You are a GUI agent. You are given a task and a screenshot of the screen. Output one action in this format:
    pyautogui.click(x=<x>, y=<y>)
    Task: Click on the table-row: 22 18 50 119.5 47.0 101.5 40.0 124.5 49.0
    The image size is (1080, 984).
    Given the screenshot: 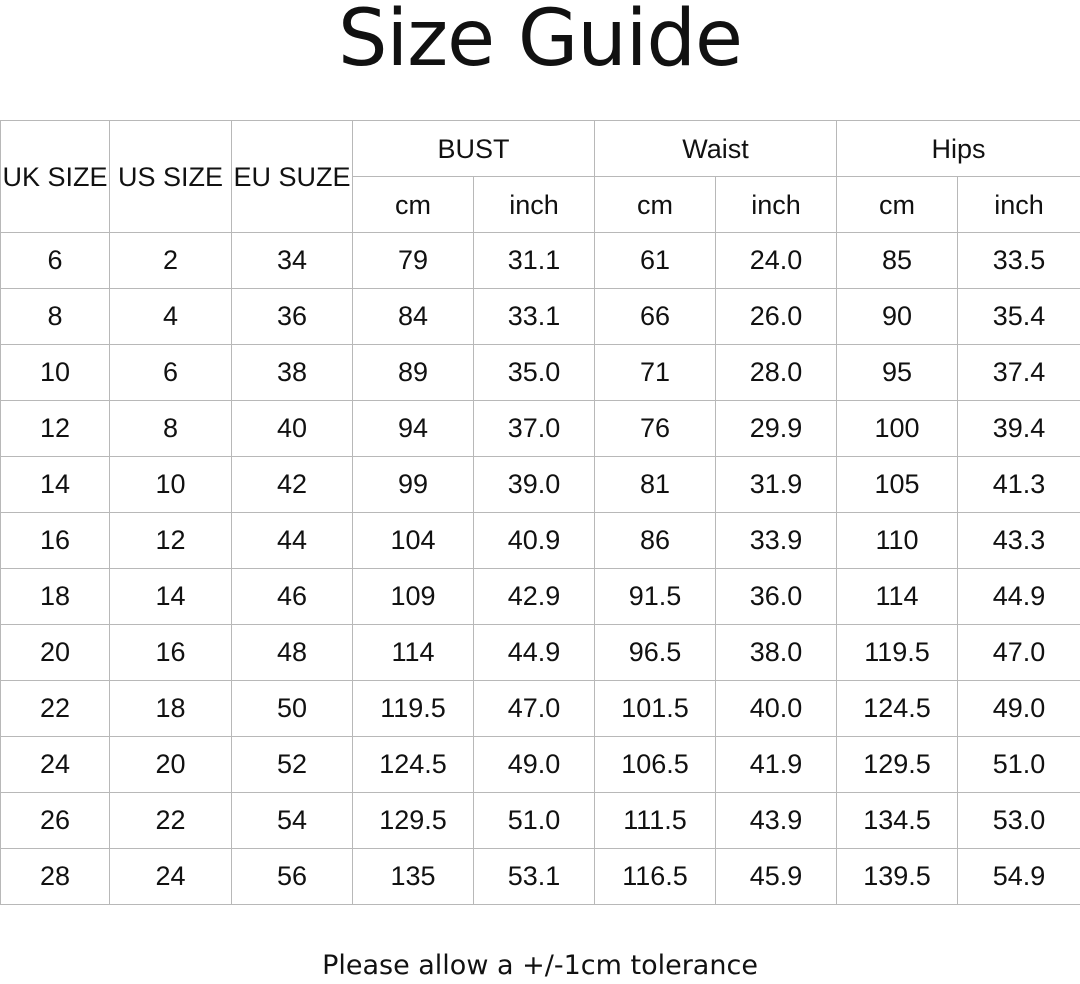 What is the action you would take?
    pyautogui.click(x=540, y=708)
    